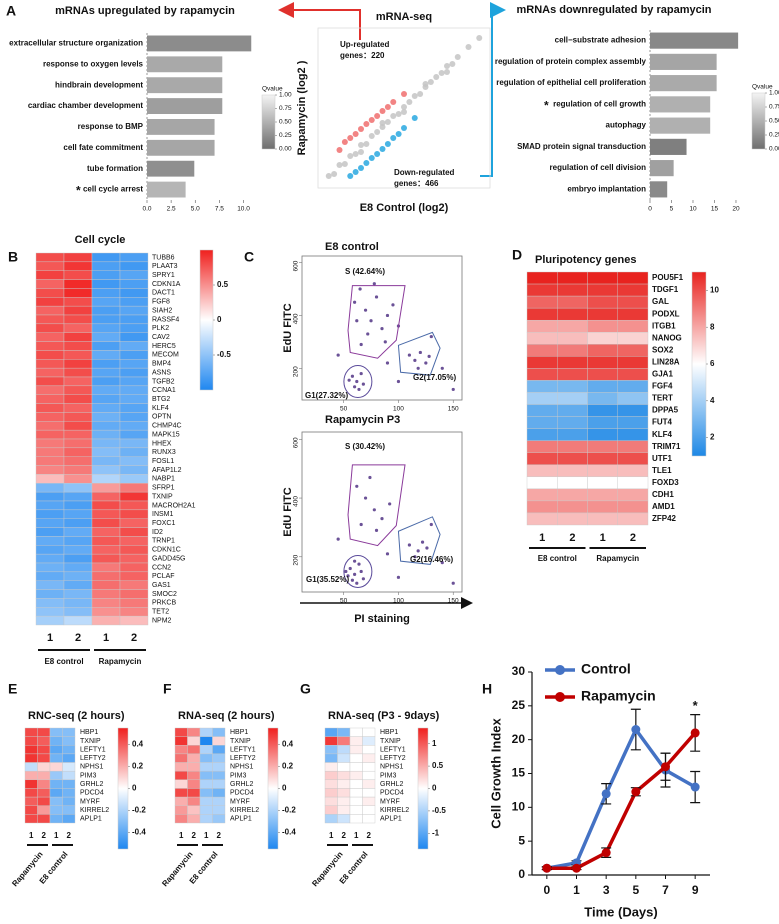 The width and height of the screenshot is (779, 924). I want to click on row-label: PODXL, so click(666, 313).